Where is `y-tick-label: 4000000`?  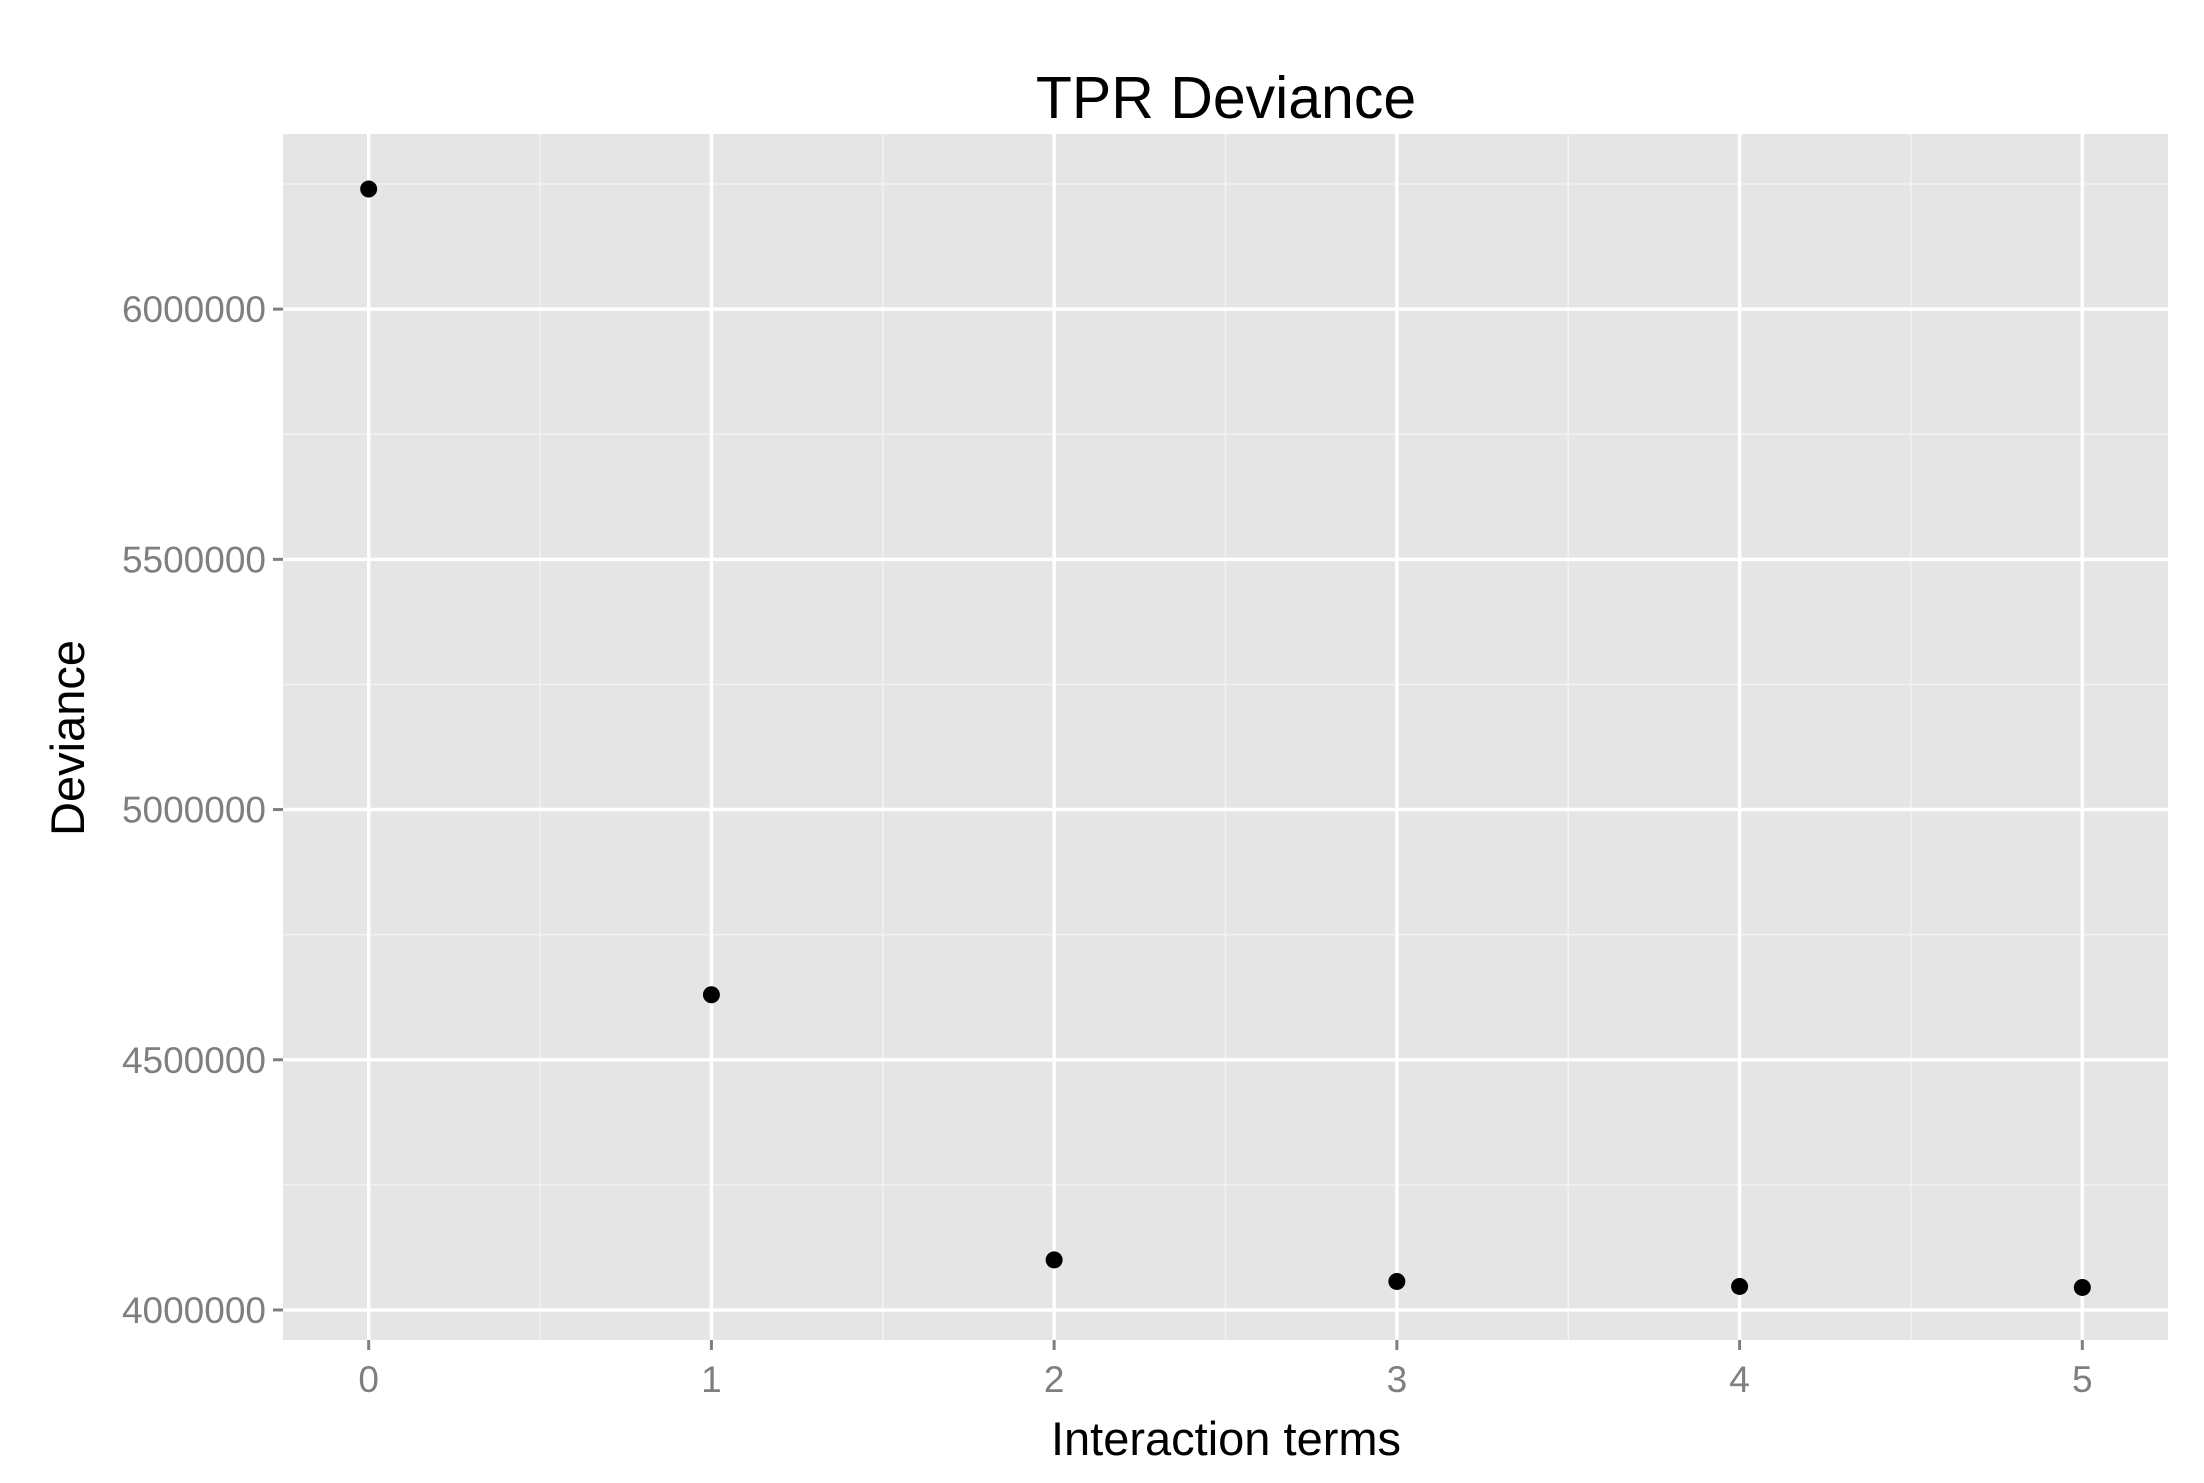
y-tick-label: 4000000 is located at coordinates (194, 1310).